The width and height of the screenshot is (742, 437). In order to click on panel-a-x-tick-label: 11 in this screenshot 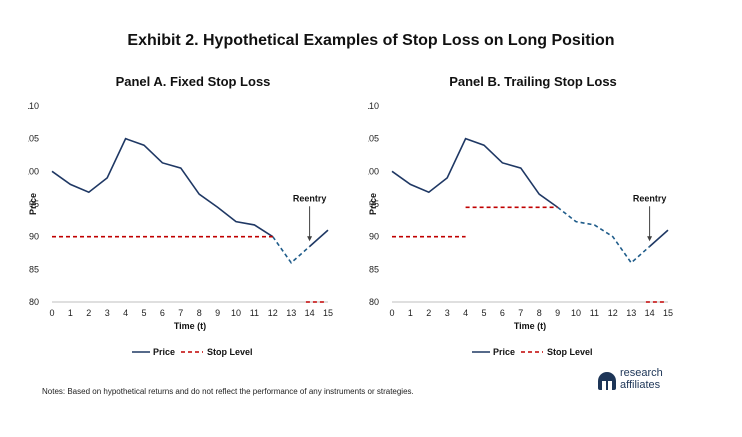, I will do `click(254, 313)`.